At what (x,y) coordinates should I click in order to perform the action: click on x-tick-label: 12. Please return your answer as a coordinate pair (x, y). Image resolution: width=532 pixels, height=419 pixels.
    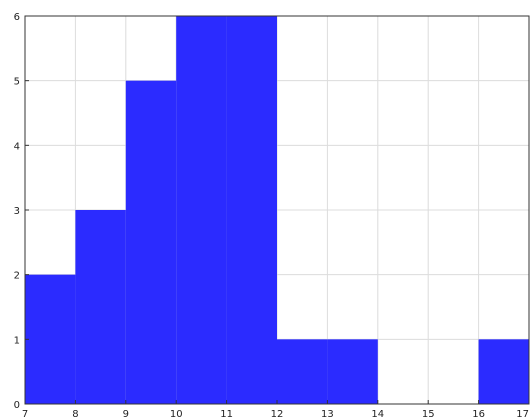
    Looking at the image, I should click on (277, 414).